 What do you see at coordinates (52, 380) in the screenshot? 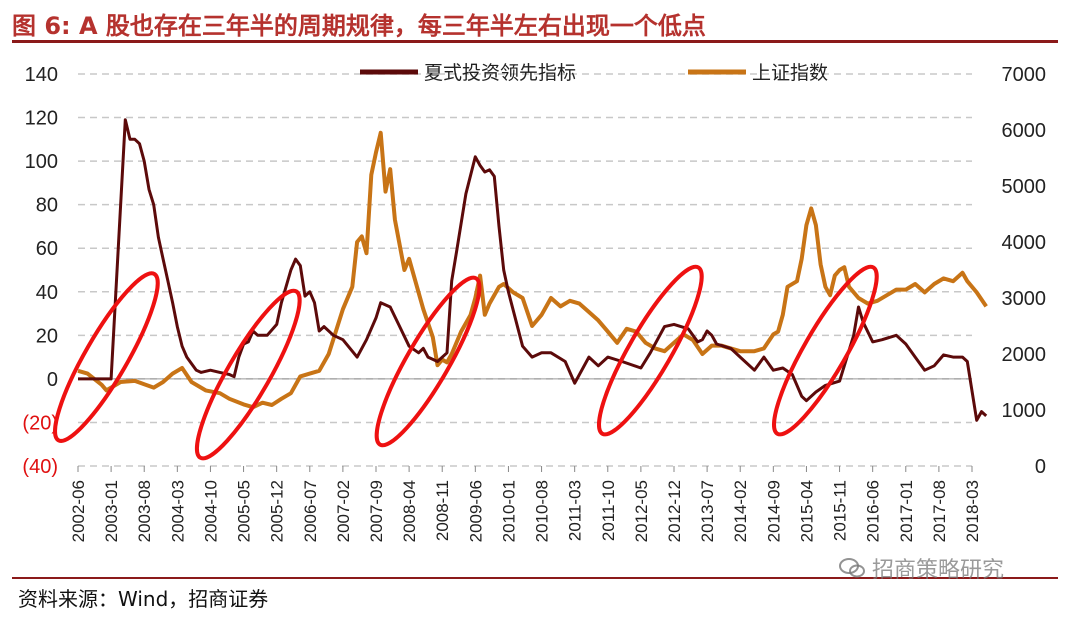
I see `y-left-tick-label: 0` at bounding box center [52, 380].